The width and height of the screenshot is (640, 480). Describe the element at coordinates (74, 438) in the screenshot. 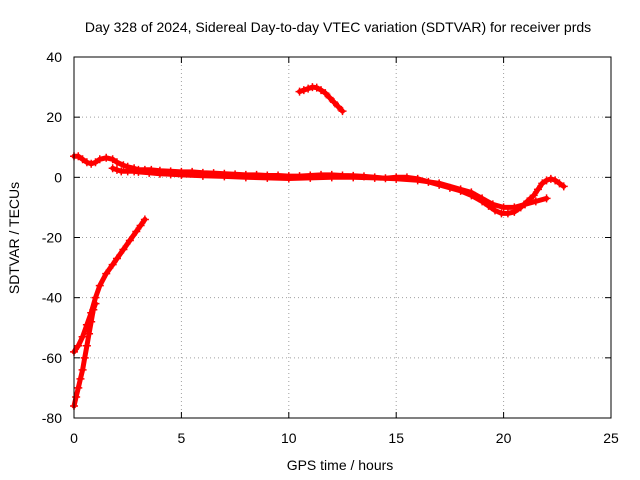

I see `x-tick-label: 0` at that location.